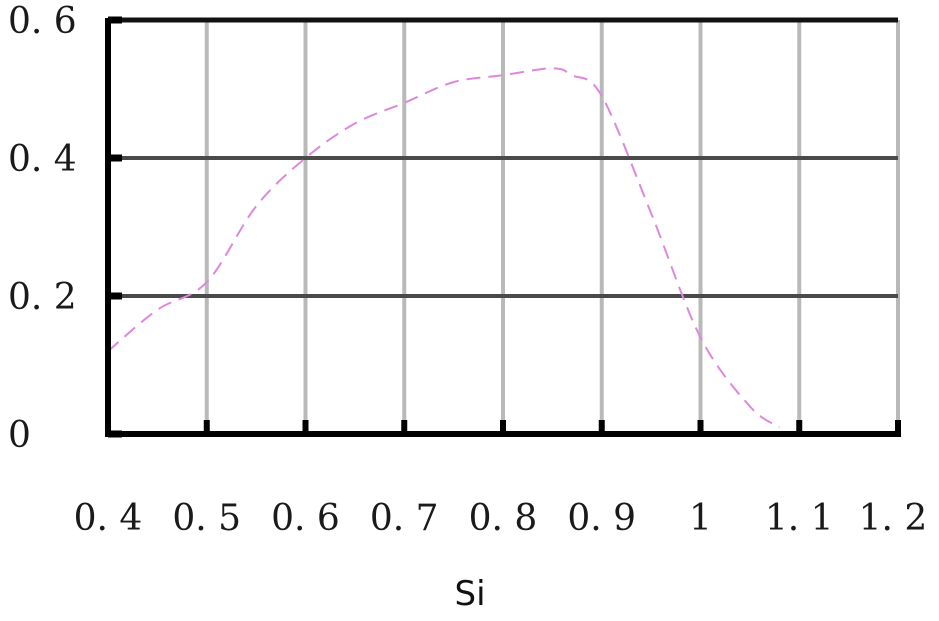 Image resolution: width=939 pixels, height=621 pixels. Describe the element at coordinates (503, 518) in the screenshot. I see `x-tick-label: 0. 8` at that location.